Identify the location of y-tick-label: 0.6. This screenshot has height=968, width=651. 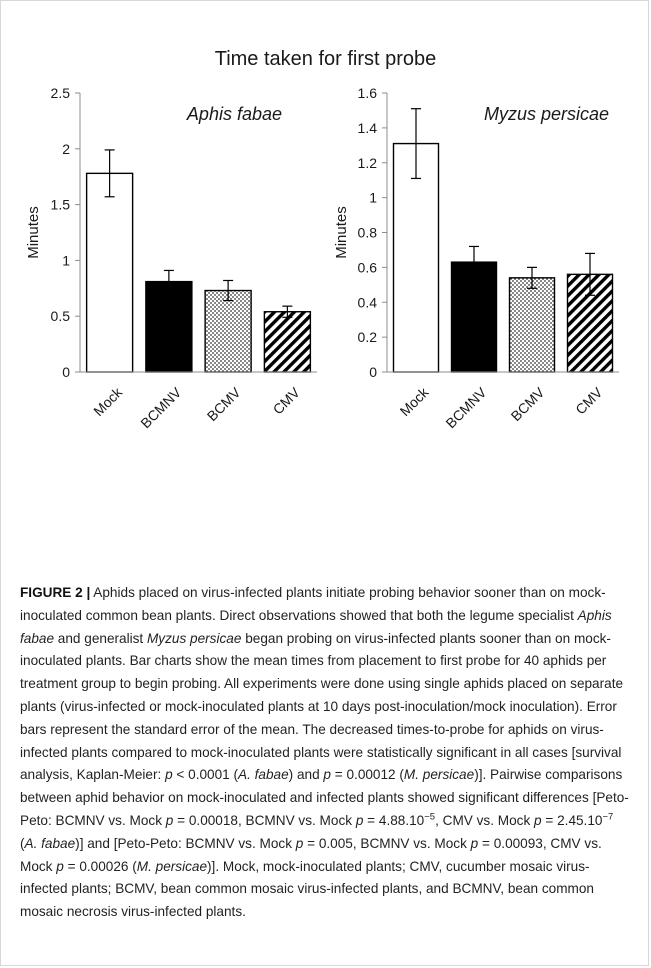
(368, 267).